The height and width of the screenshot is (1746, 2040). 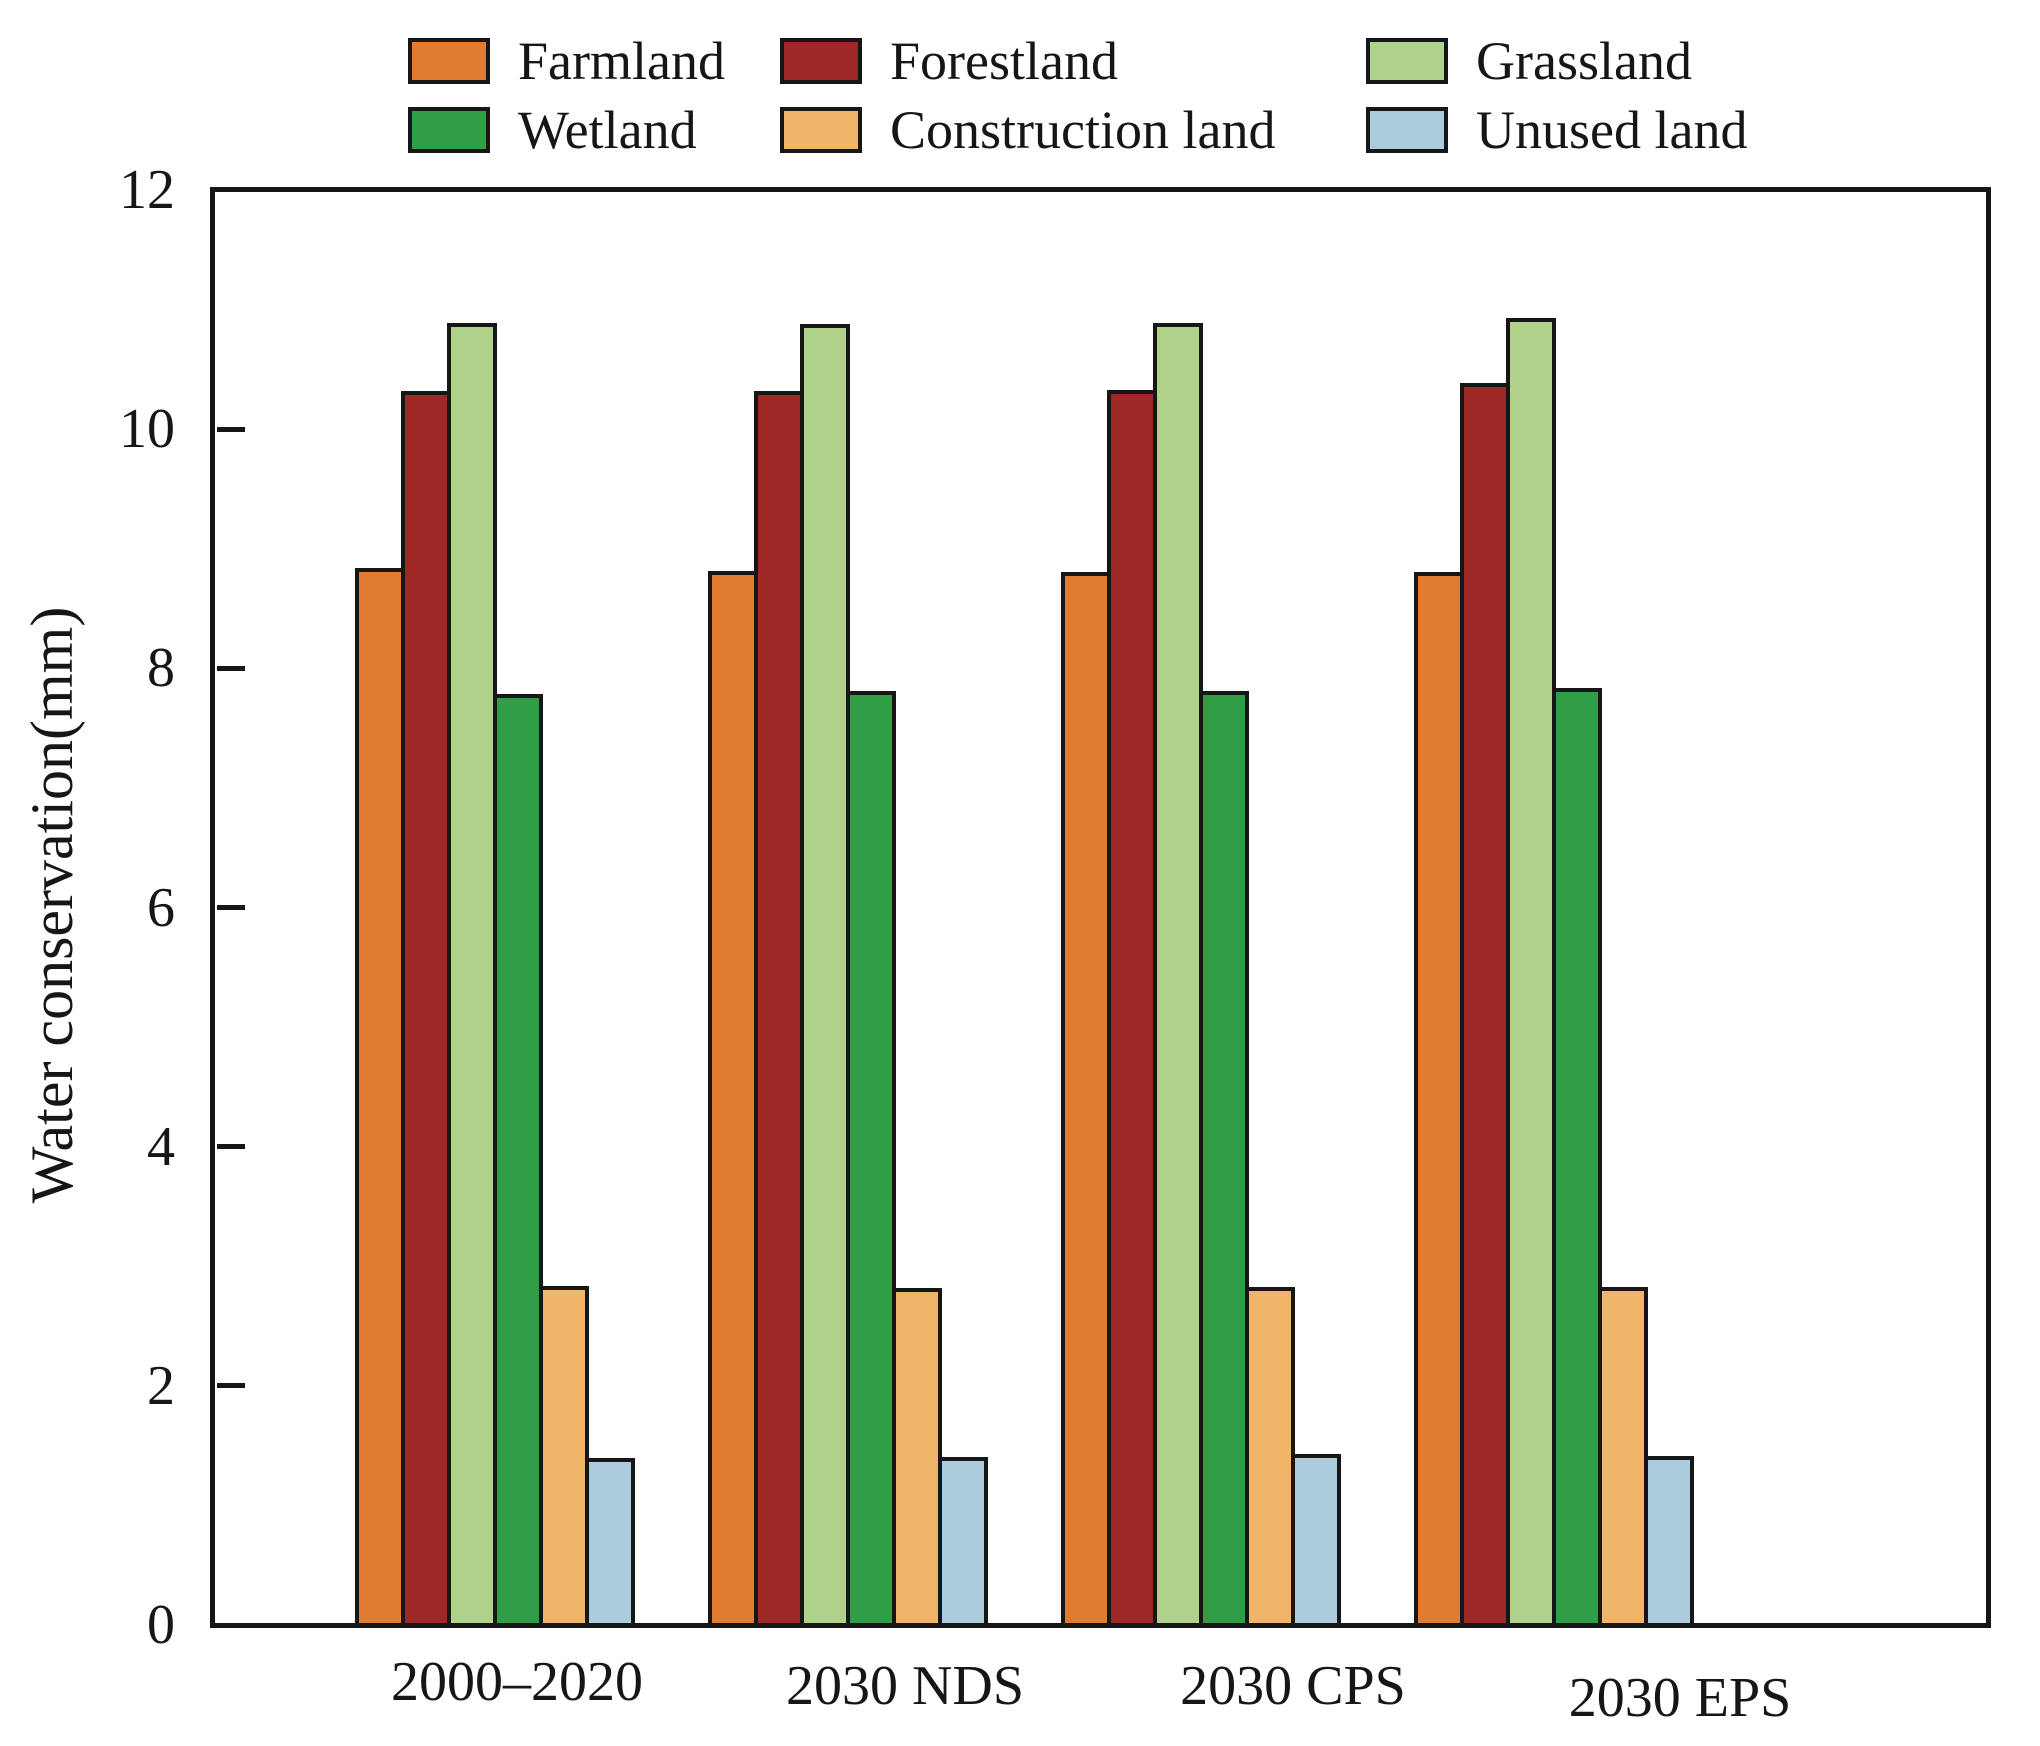 I want to click on legend-item-farmland: Farmland, so click(x=566, y=61).